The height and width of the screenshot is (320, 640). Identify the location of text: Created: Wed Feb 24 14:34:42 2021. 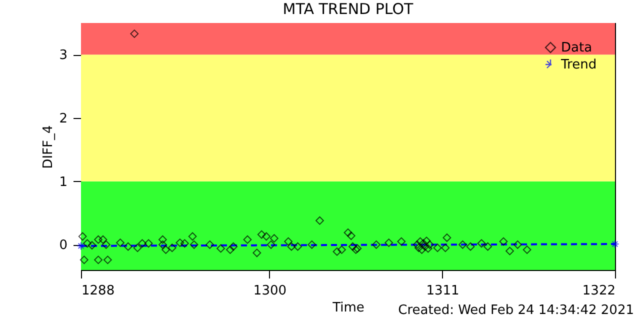
(516, 310).